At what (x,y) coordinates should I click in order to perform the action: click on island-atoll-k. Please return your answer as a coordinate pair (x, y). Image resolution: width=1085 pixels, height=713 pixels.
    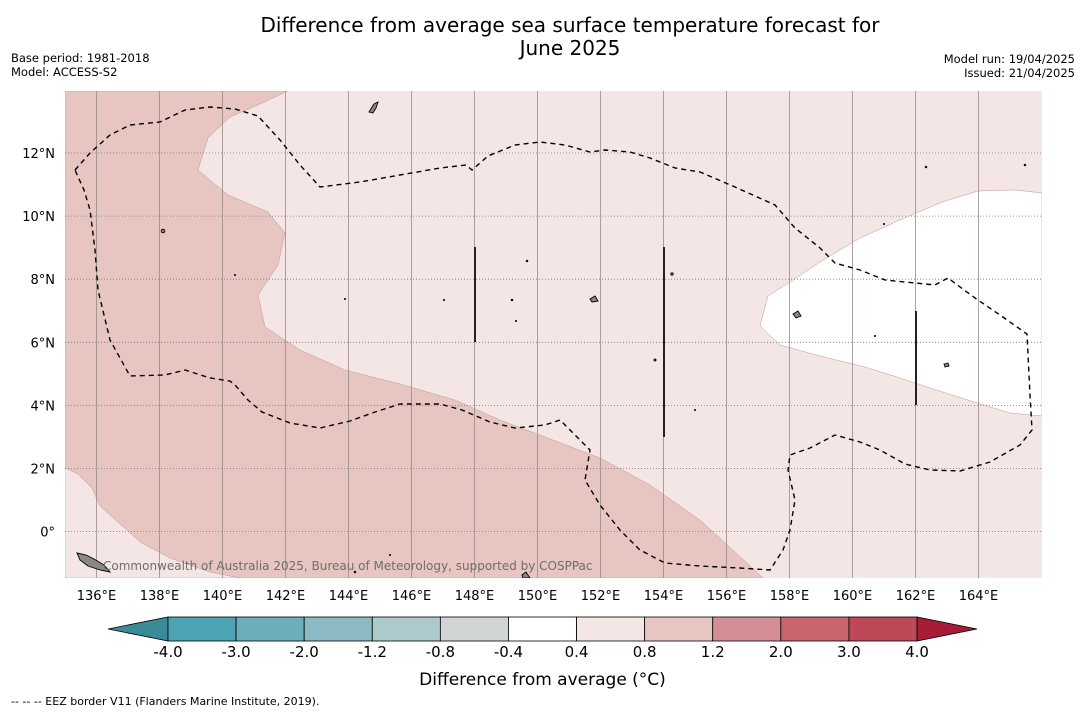
    Looking at the image, I should click on (884, 224).